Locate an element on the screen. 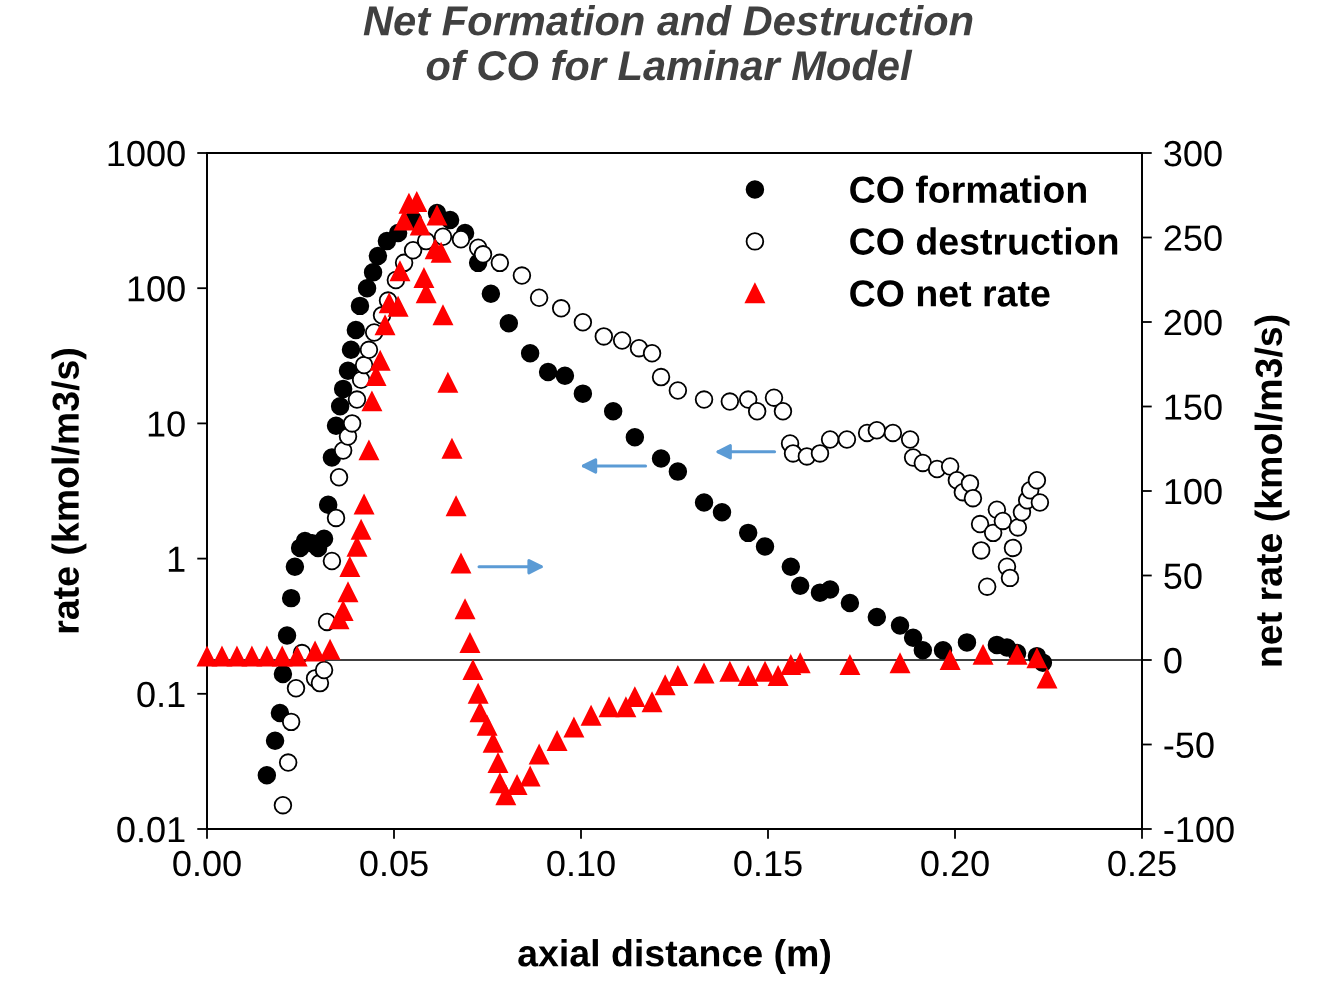  y2-tick-label: -100 is located at coordinates (1199, 829).